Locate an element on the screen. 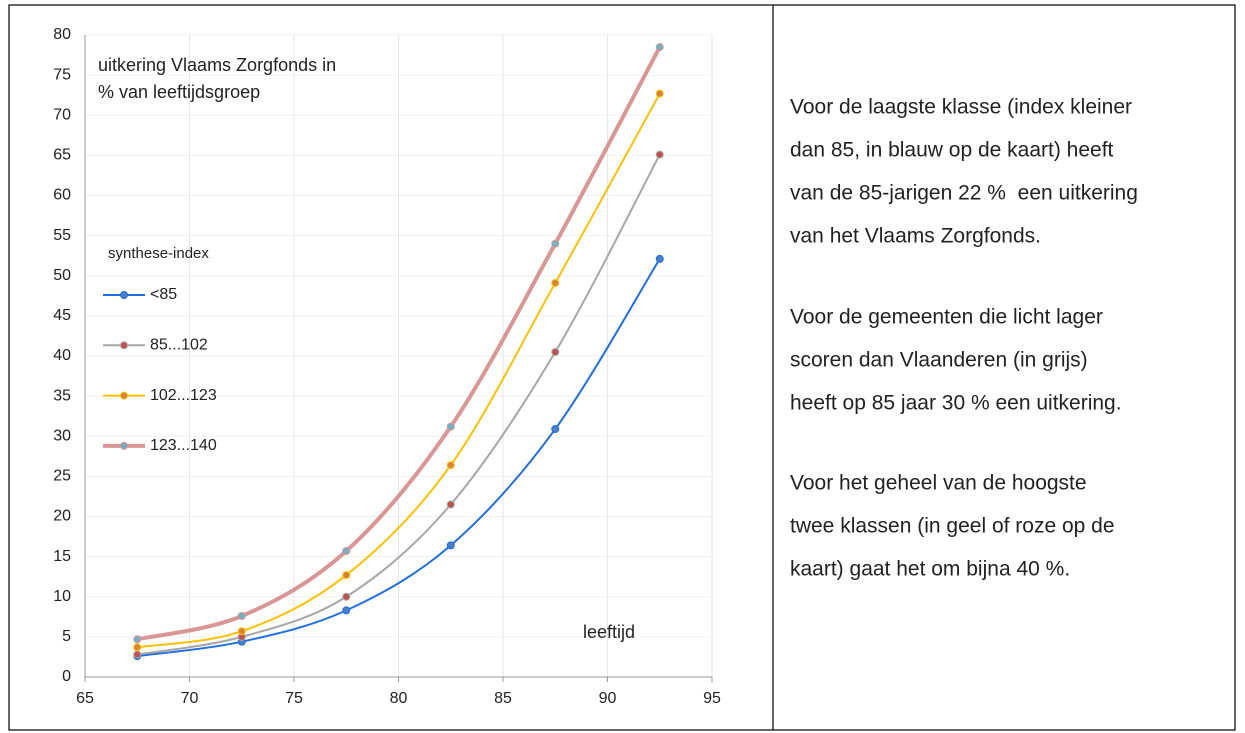 The image size is (1245, 733). y-tick-label: 0 is located at coordinates (66, 676).